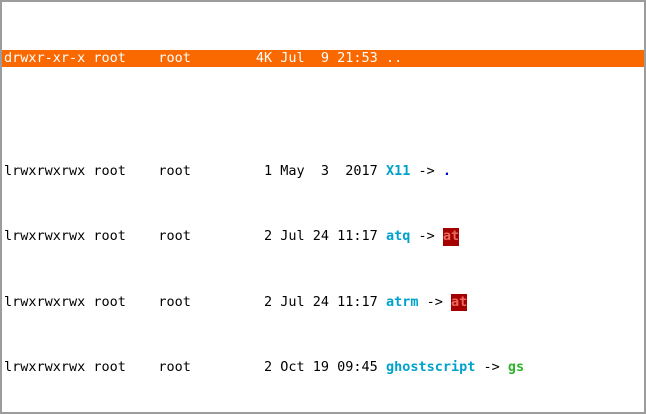 This screenshot has width=646, height=414. I want to click on symlink-target: ., so click(446, 171).